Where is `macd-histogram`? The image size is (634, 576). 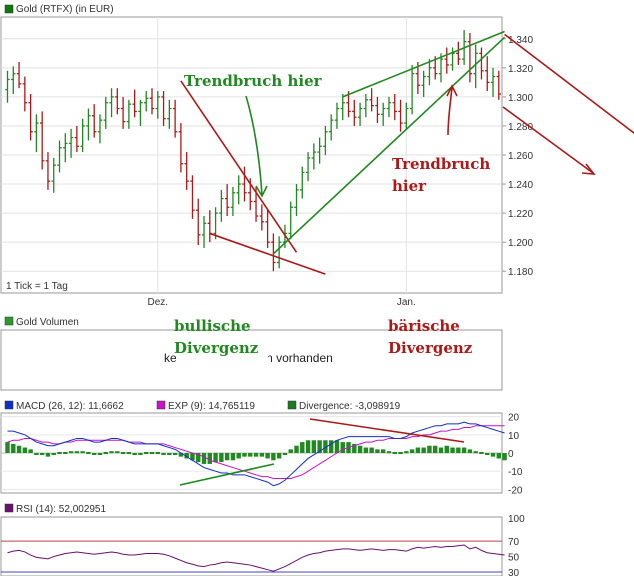 macd-histogram is located at coordinates (256, 452).